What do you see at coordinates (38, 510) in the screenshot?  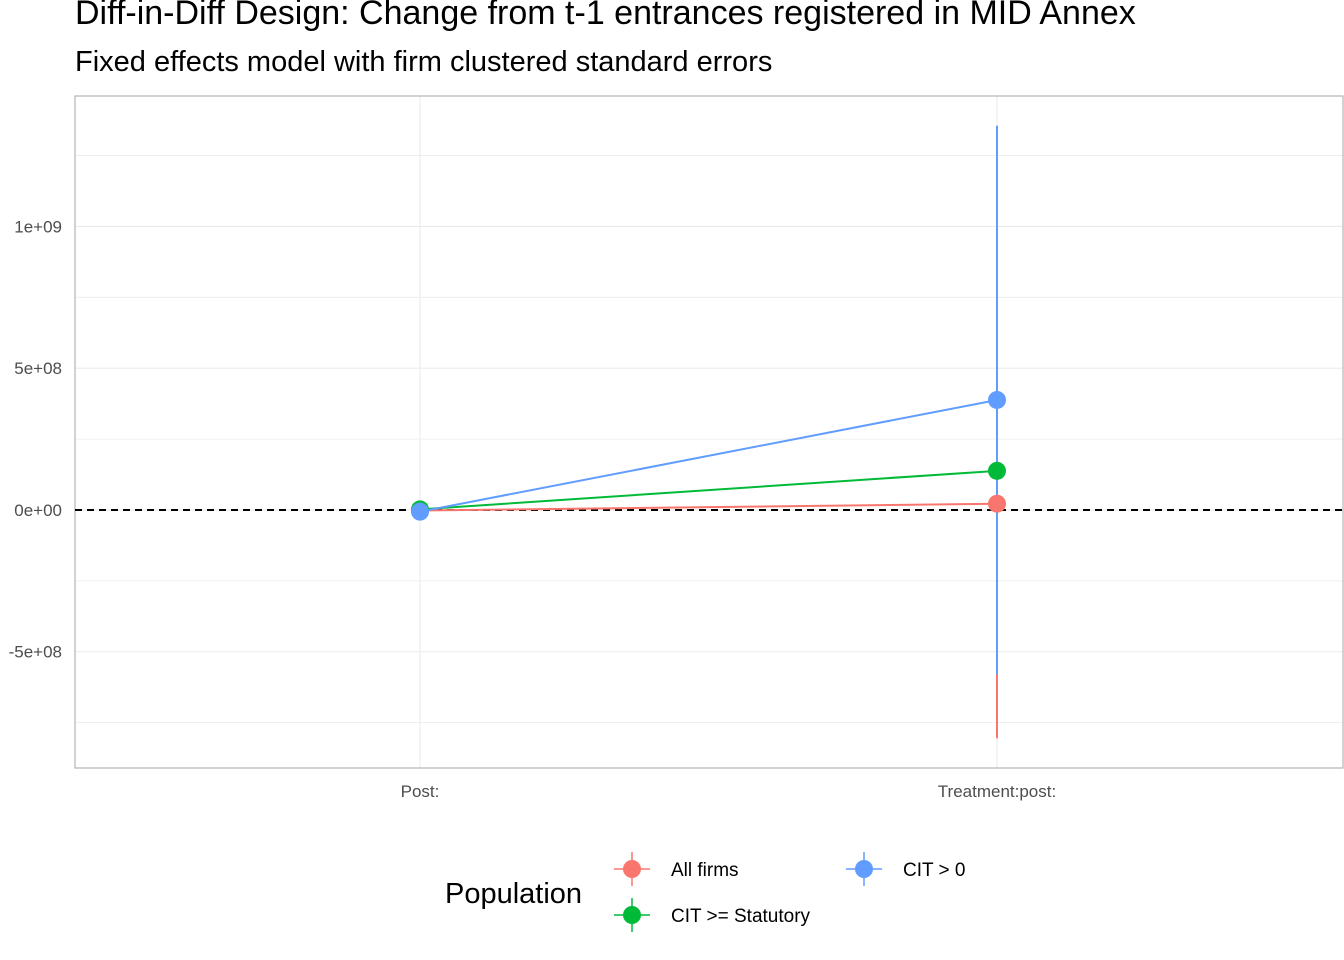 I see `y-tick-label: 0e+00` at bounding box center [38, 510].